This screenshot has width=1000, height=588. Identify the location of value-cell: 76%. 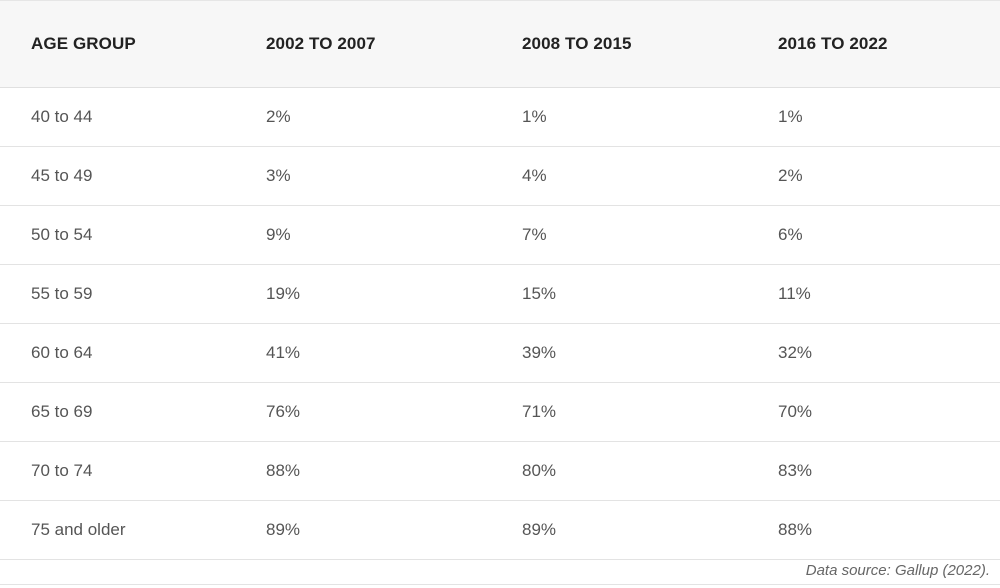
(363, 412).